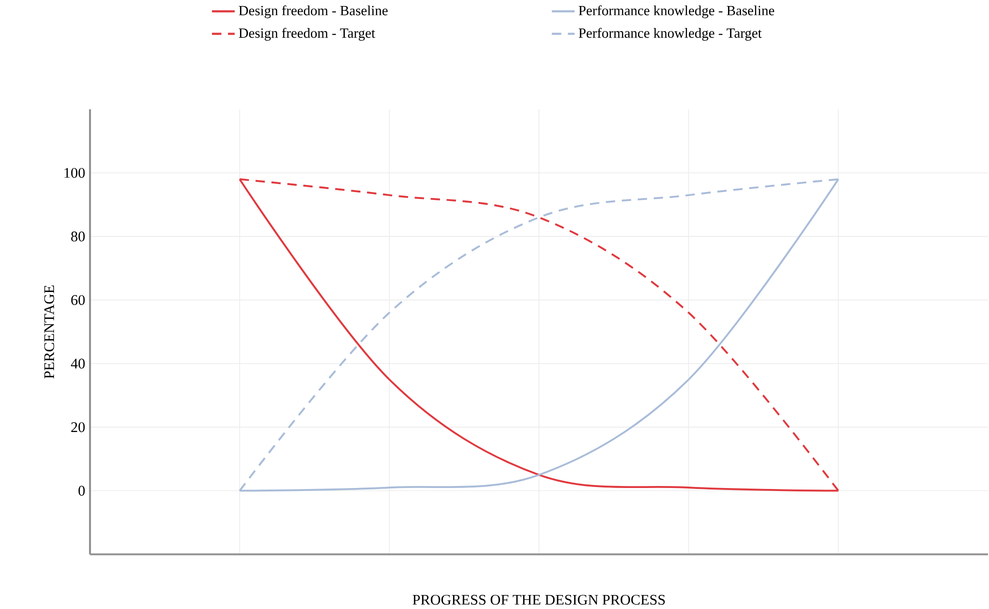 Image resolution: width=989 pixels, height=609 pixels. Describe the element at coordinates (78, 427) in the screenshot. I see `y-tick-label: 20` at that location.